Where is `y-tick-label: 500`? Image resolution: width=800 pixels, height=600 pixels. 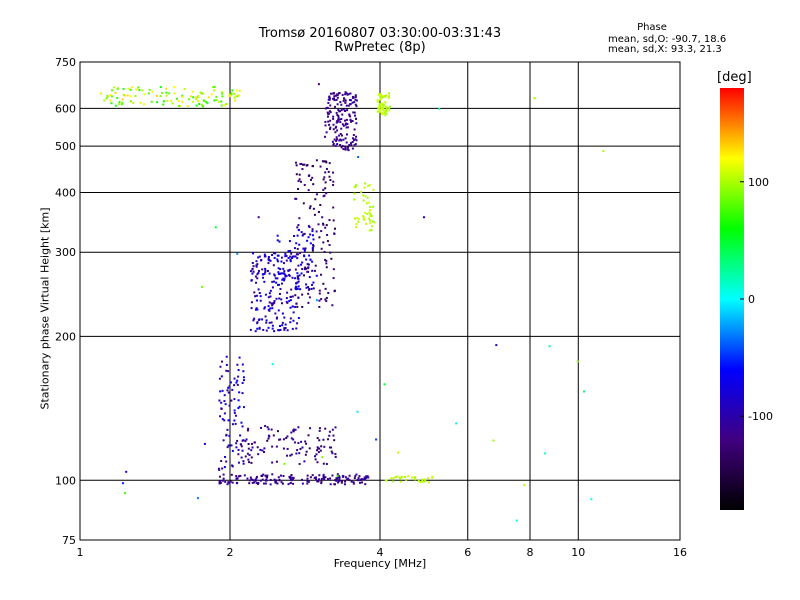
y-tick-label: 500 is located at coordinates (65, 146).